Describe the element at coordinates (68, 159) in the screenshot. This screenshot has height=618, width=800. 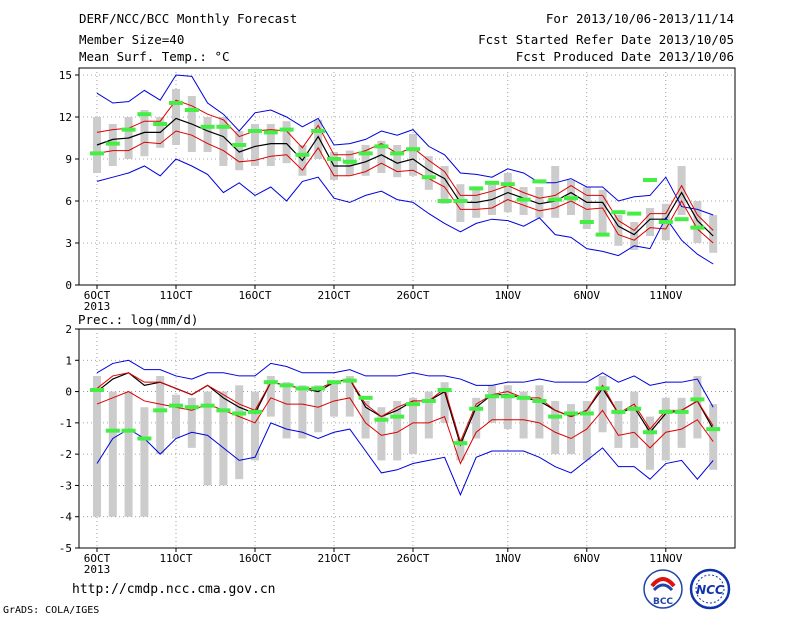
I see `y-tick-label: 9` at that location.